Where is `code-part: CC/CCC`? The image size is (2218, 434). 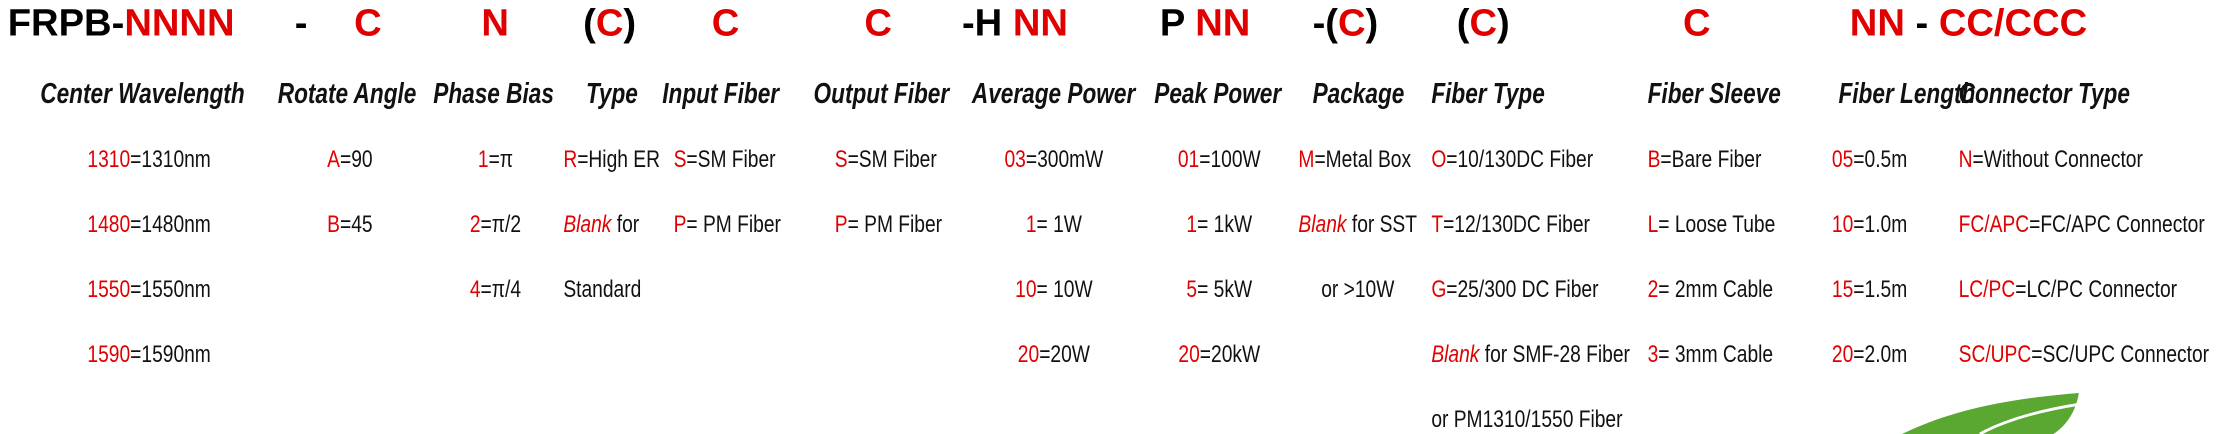
code-part: CC/CCC is located at coordinates (2013, 22).